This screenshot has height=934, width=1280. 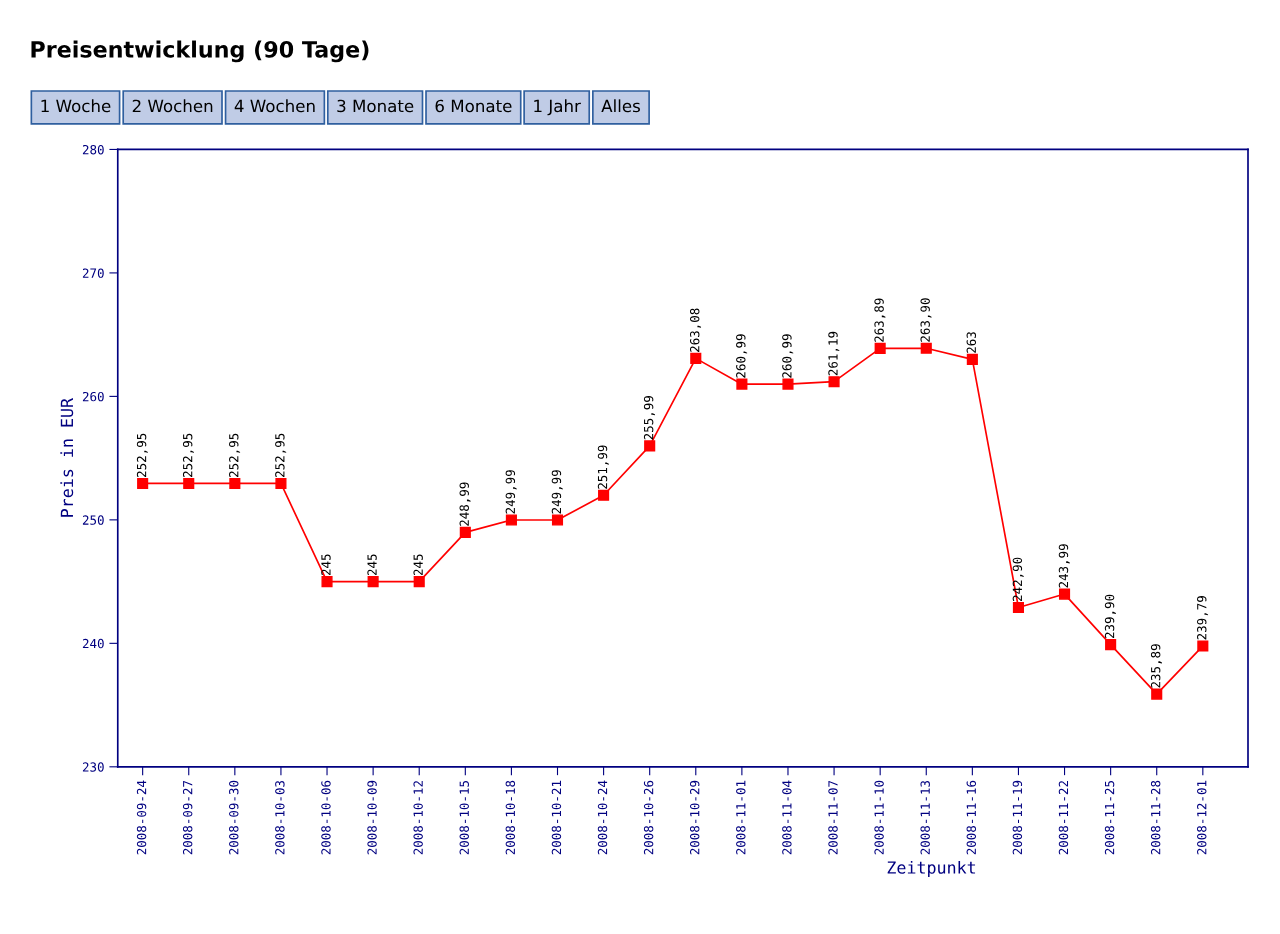 What do you see at coordinates (649, 418) in the screenshot?
I see `data-label: 255,99` at bounding box center [649, 418].